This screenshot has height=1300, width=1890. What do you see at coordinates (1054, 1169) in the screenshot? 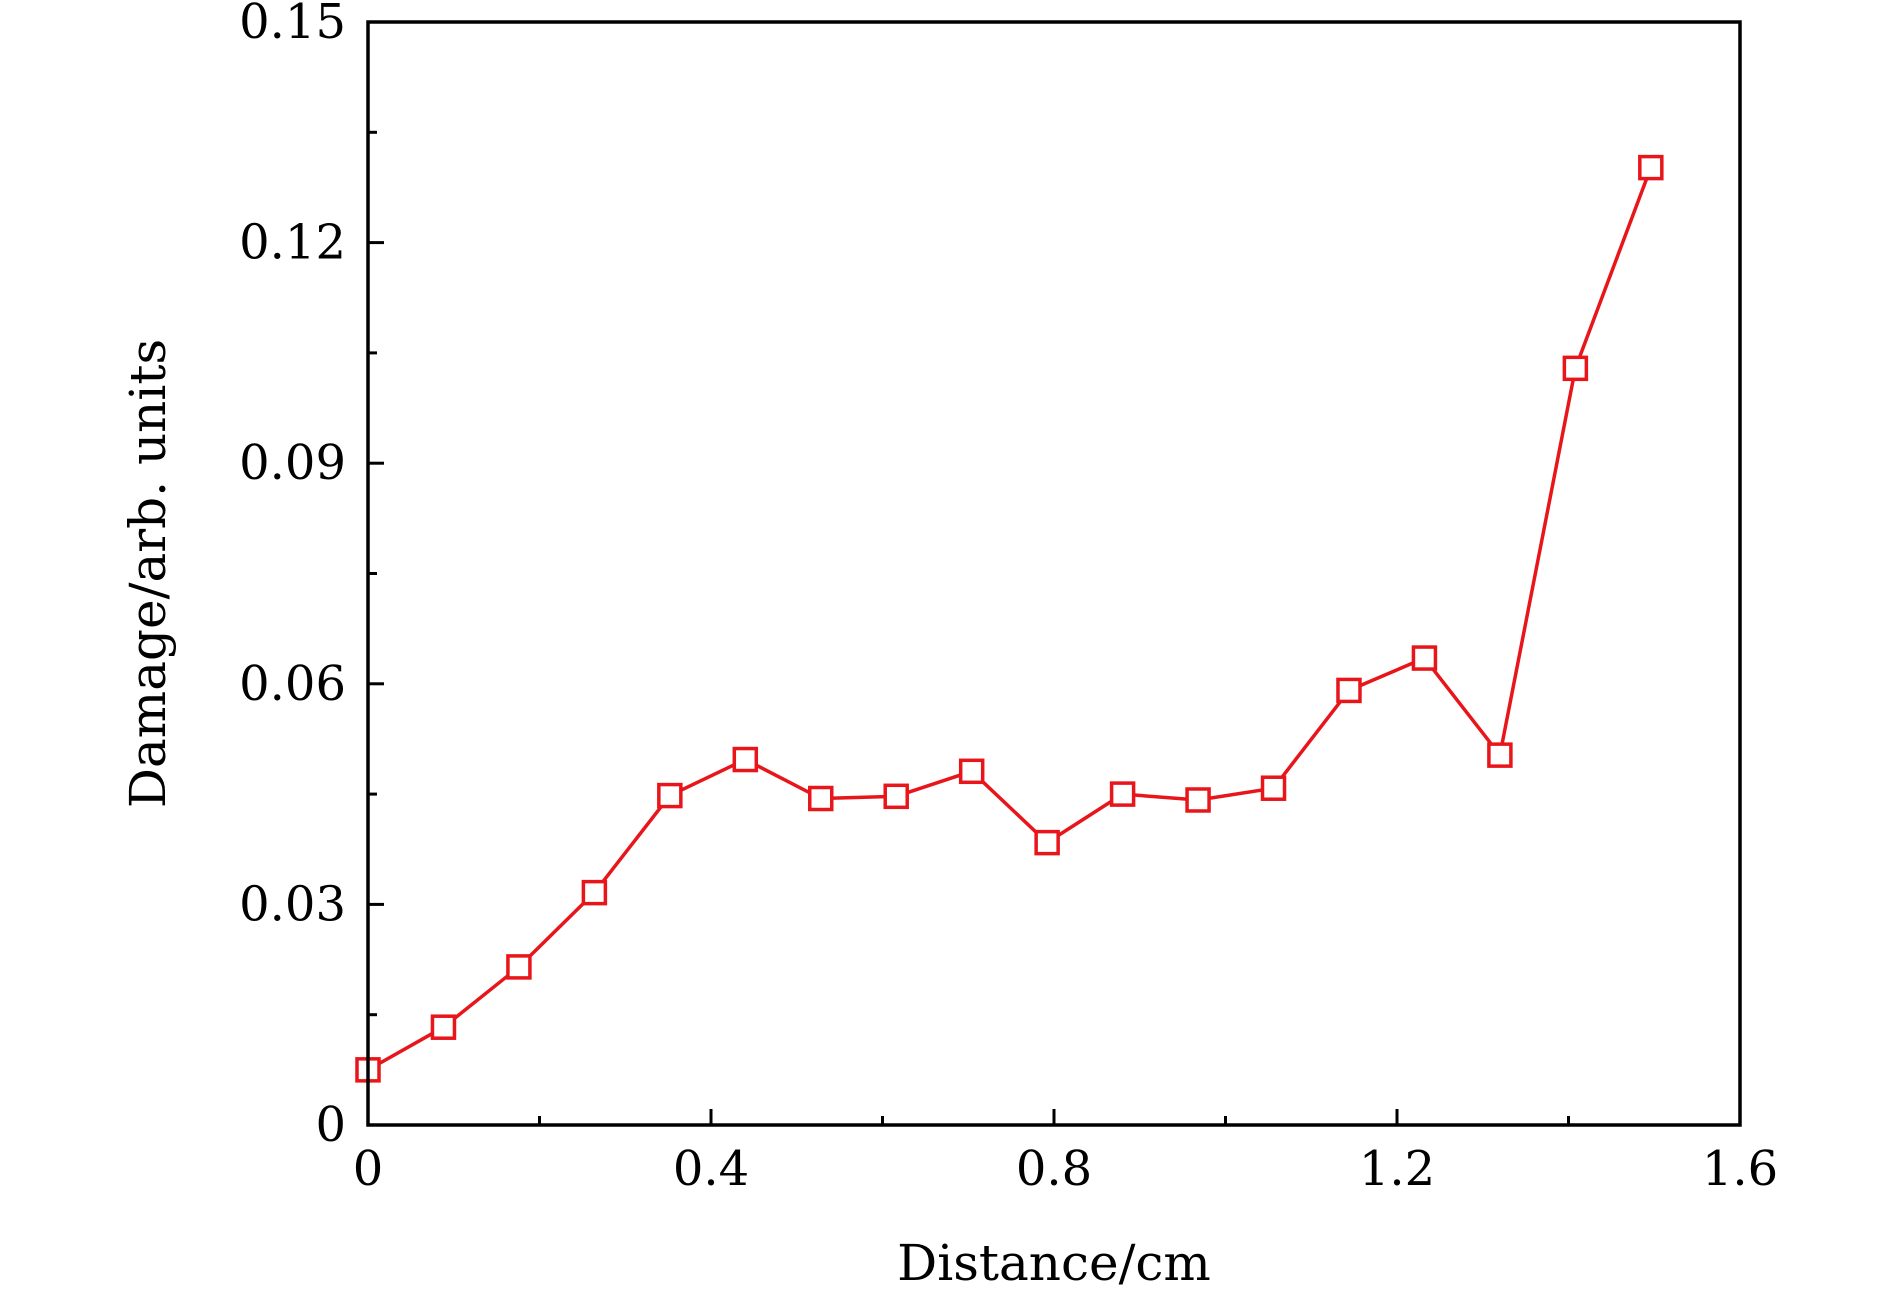
I see `x-tick-label-2: 0.8` at bounding box center [1054, 1169].